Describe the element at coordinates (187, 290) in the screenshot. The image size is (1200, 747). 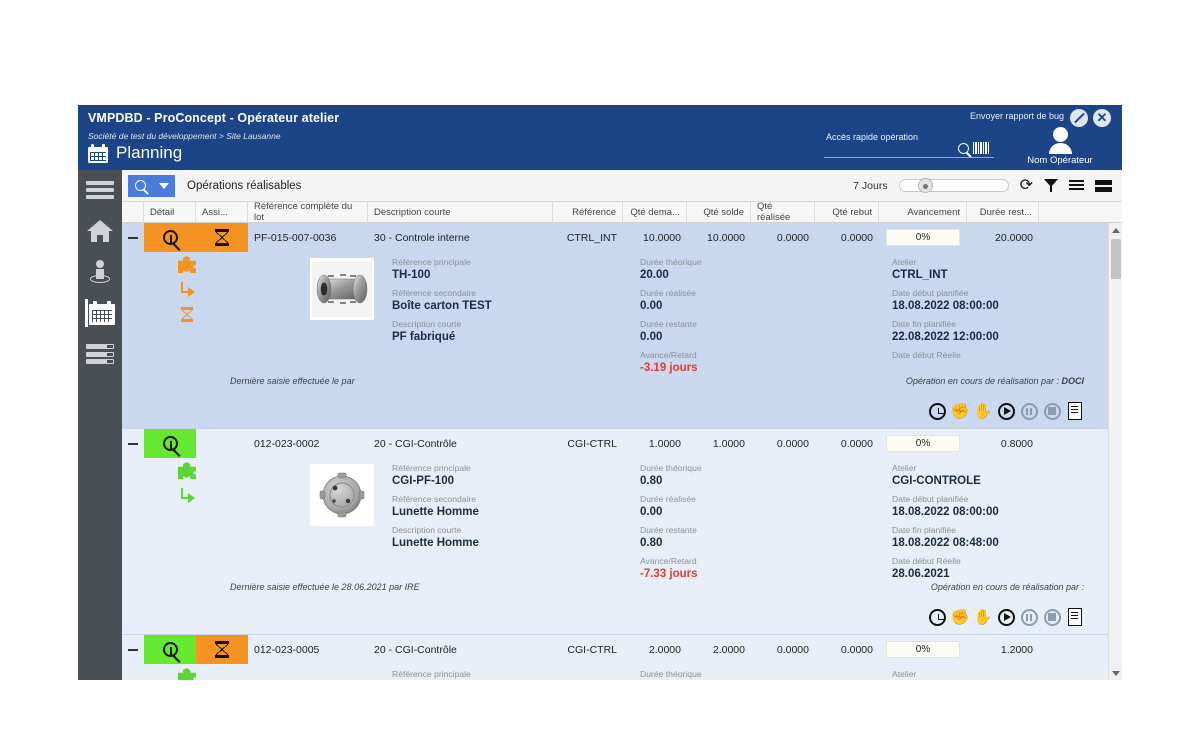
I see `arrow-branch-icon` at that location.